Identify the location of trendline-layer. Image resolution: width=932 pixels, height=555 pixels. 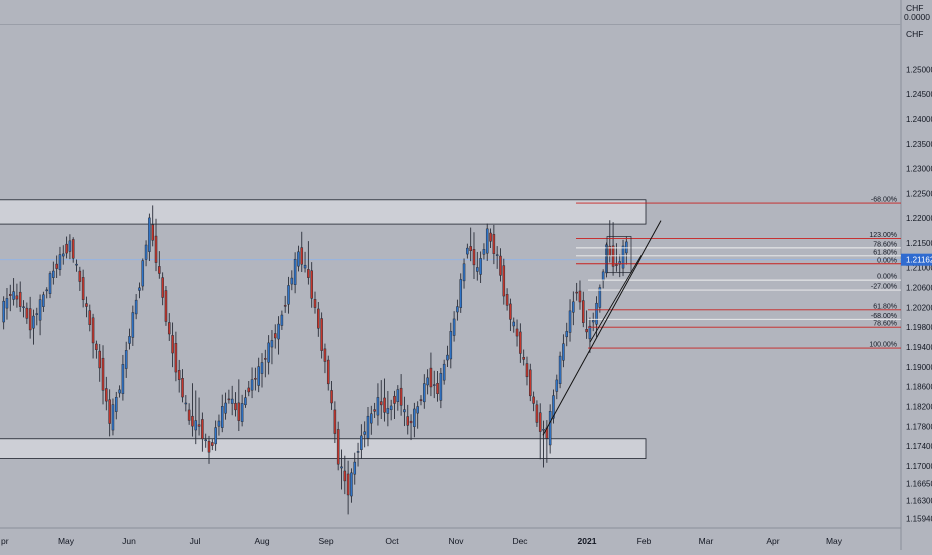
(602, 328).